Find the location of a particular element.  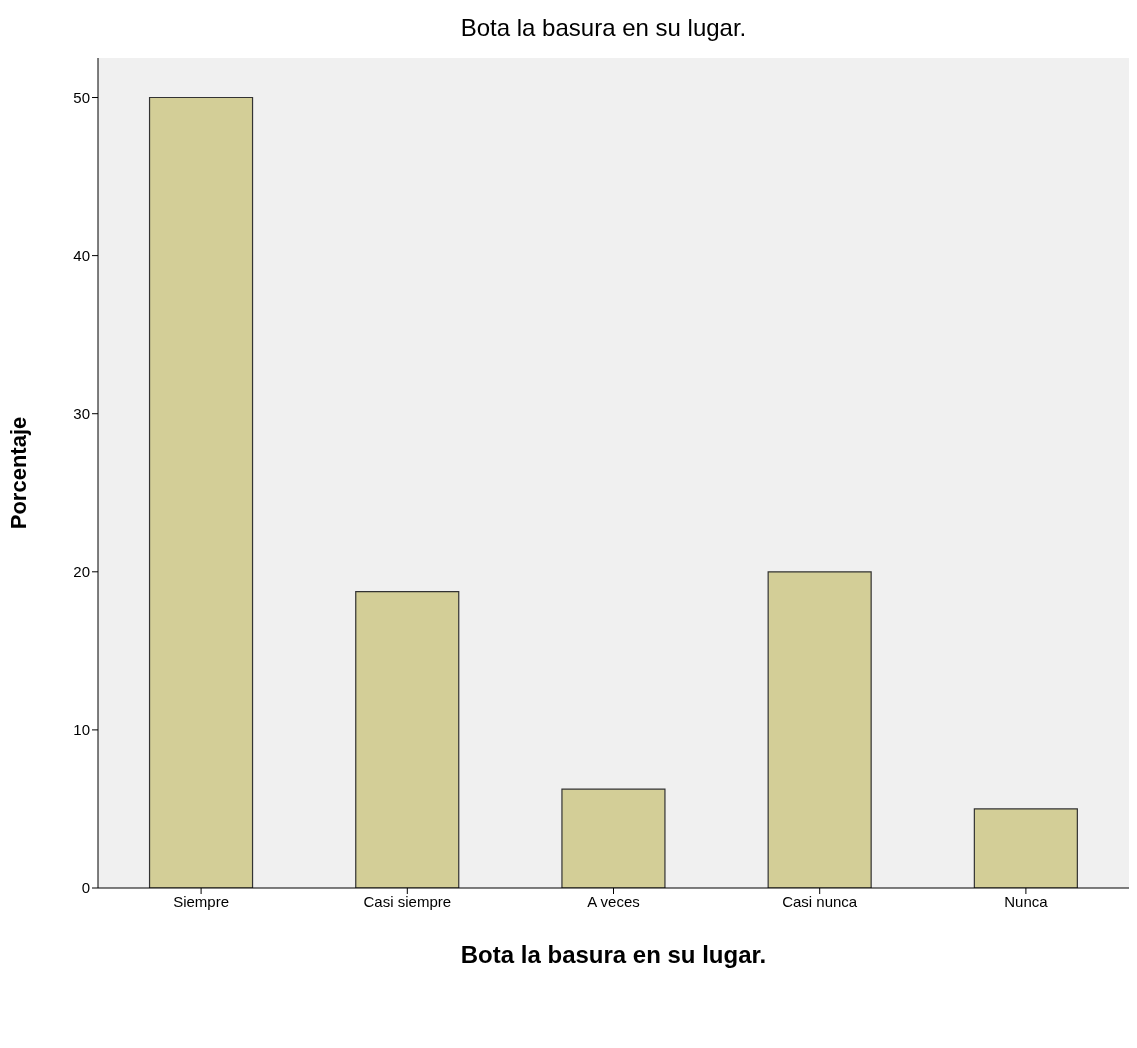

y-tick-label: 0 is located at coordinates (85, 888).